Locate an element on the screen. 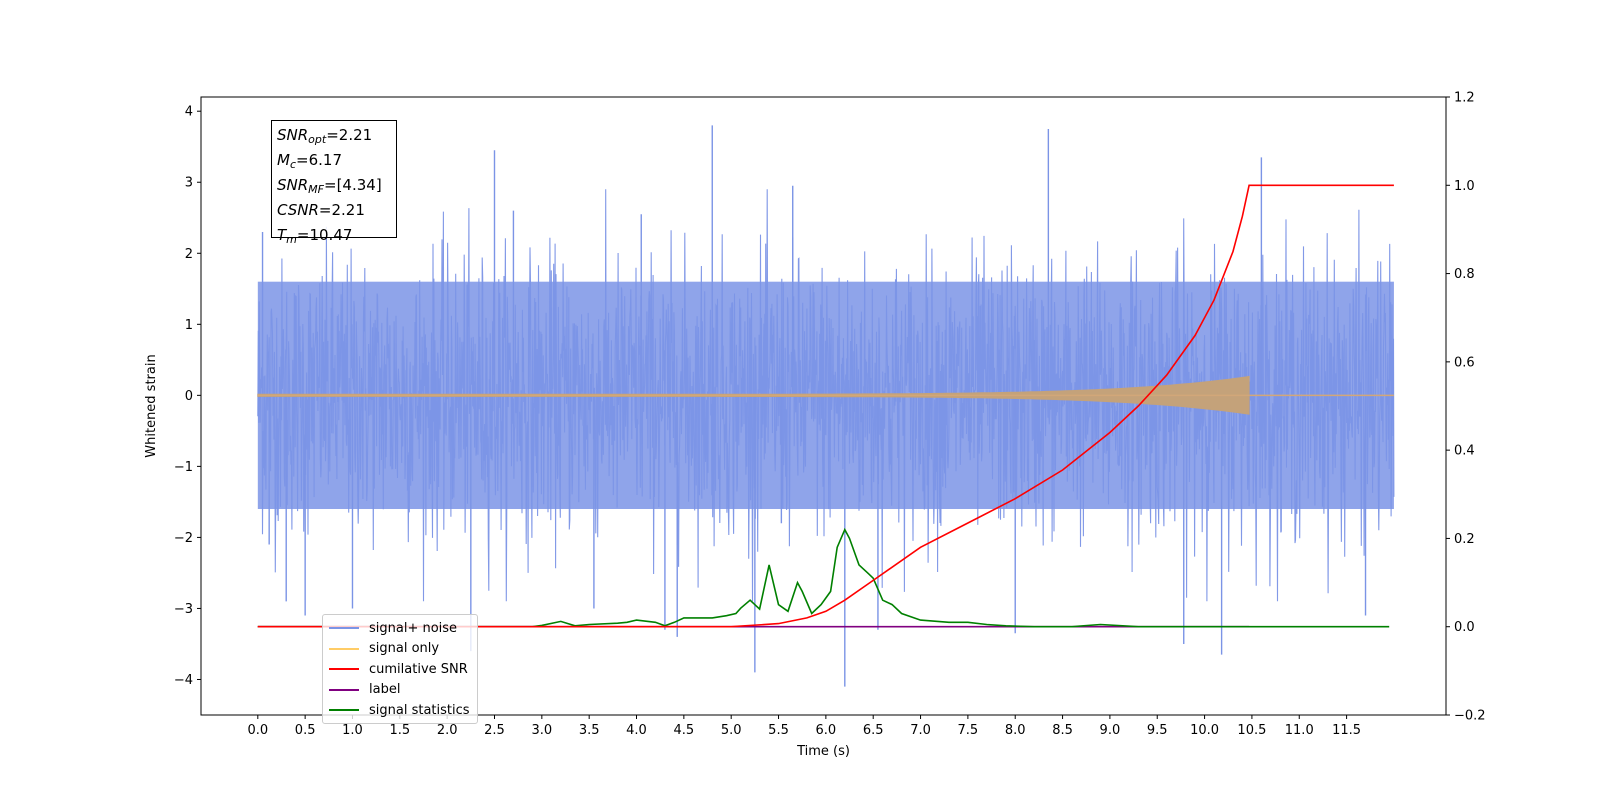 The height and width of the screenshot is (800, 1600). x-tick-label: 7.0 is located at coordinates (920, 730).